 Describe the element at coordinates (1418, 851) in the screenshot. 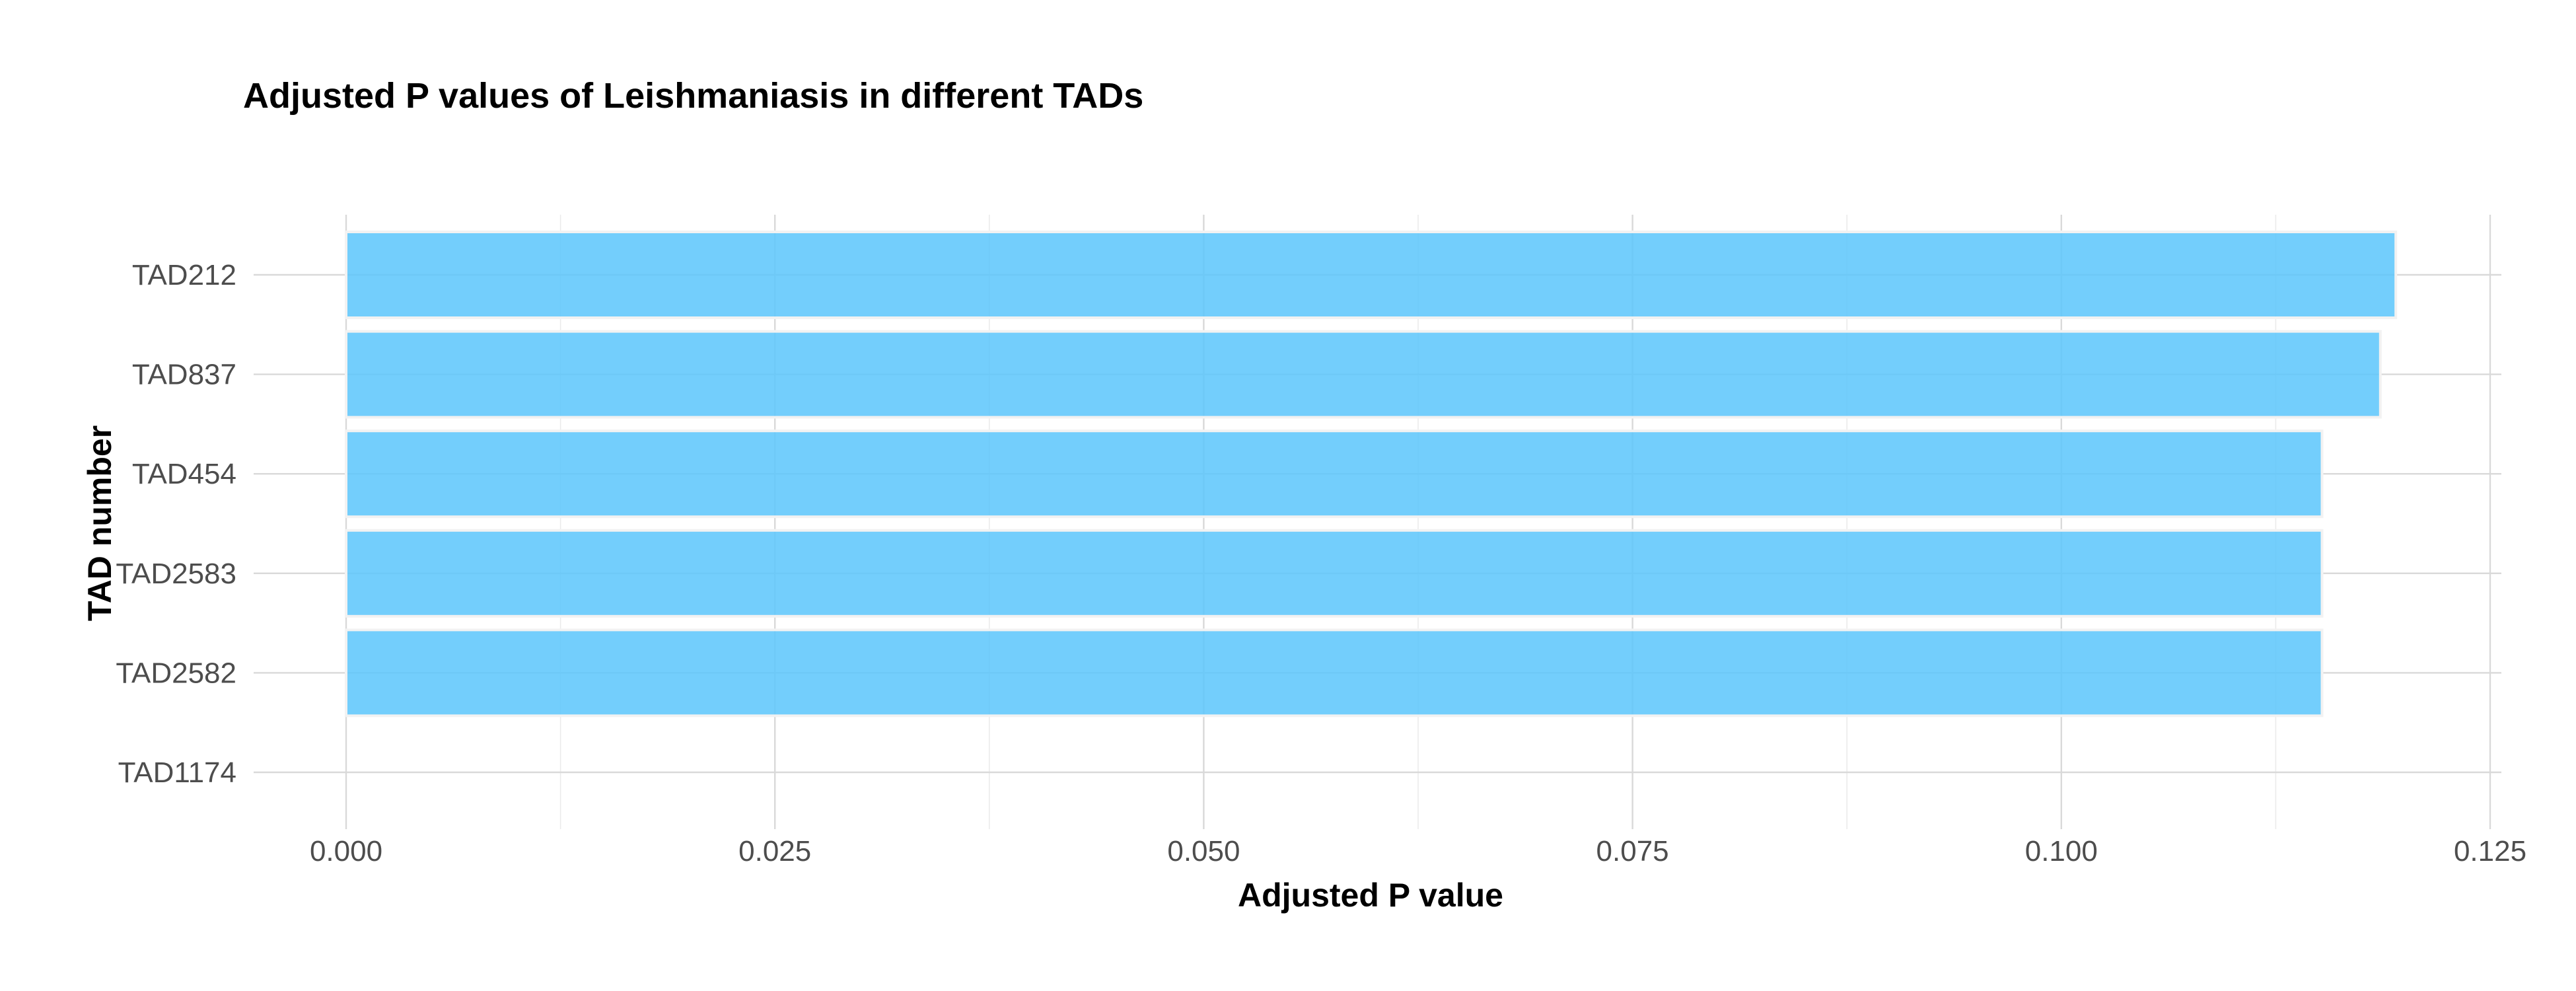

I see `x-axis-tick-labels: 0.000 0.025 0.050 0.075 0.100 0.125` at that location.